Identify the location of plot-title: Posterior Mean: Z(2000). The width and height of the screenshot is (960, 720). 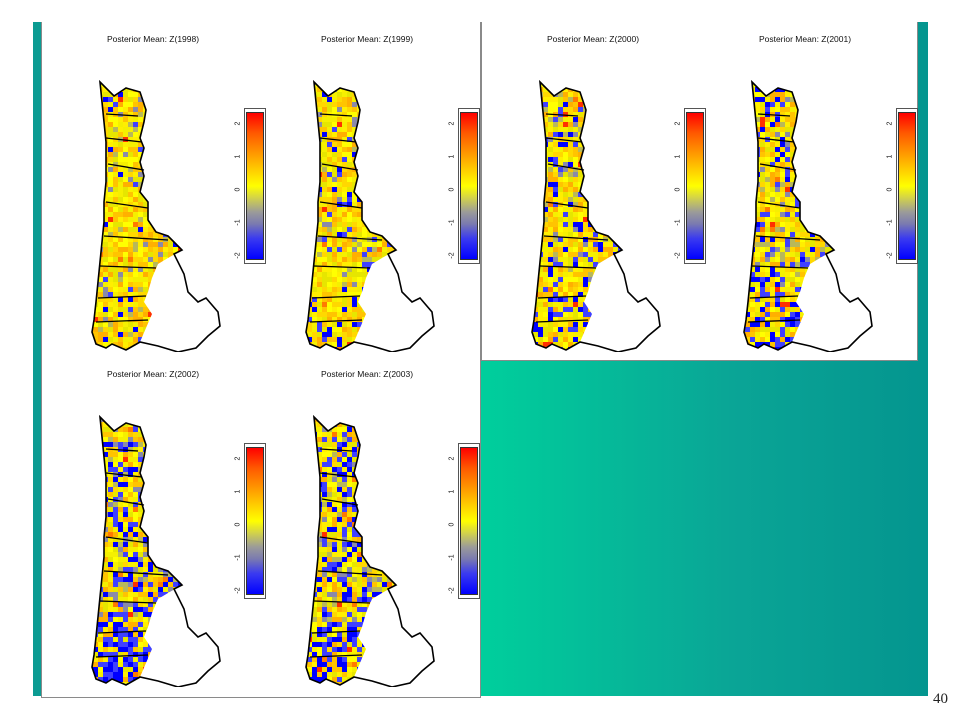
(593, 39).